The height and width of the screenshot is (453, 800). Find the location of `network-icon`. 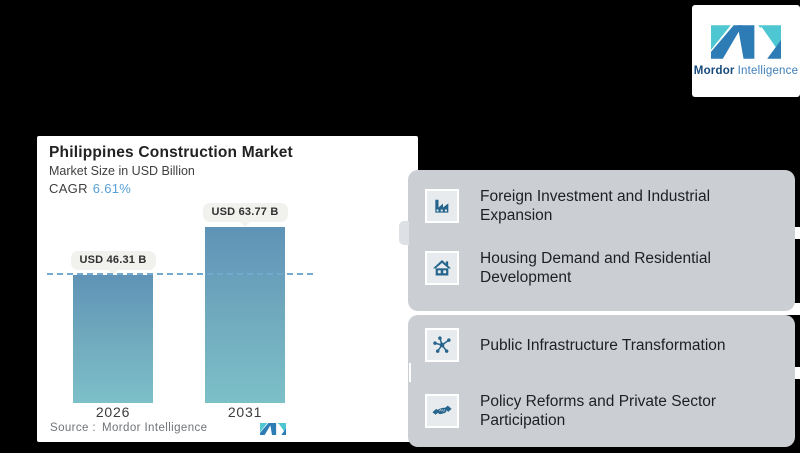

network-icon is located at coordinates (442, 345).